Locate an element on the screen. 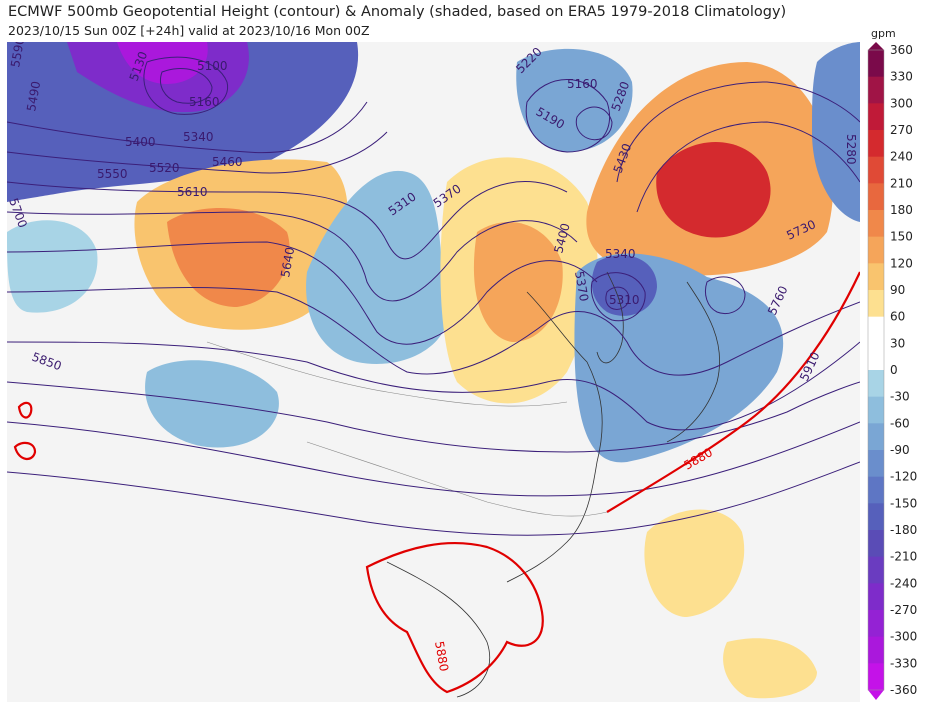 This screenshot has width=927, height=708. colorbar-border is located at coordinates (876, 370).